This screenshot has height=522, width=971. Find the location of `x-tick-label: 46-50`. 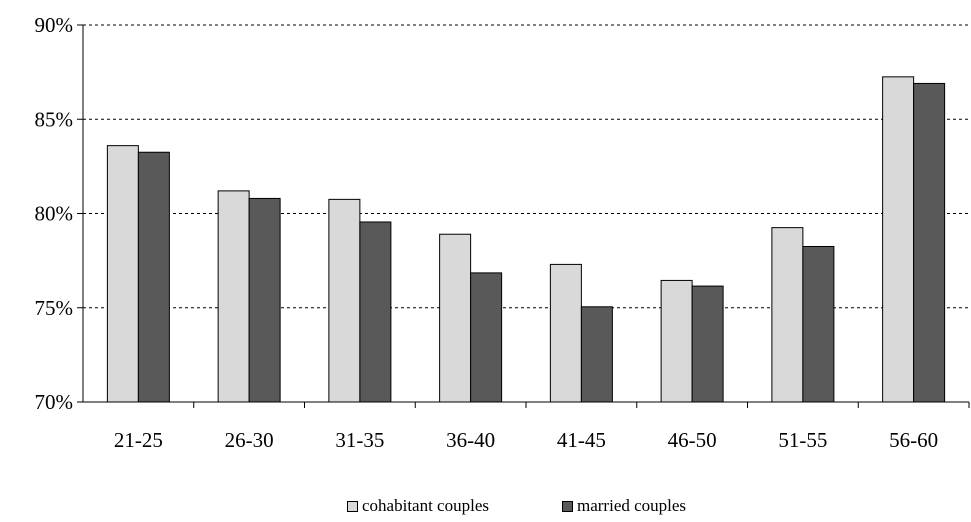

x-tick-label: 46-50 is located at coordinates (692, 440).